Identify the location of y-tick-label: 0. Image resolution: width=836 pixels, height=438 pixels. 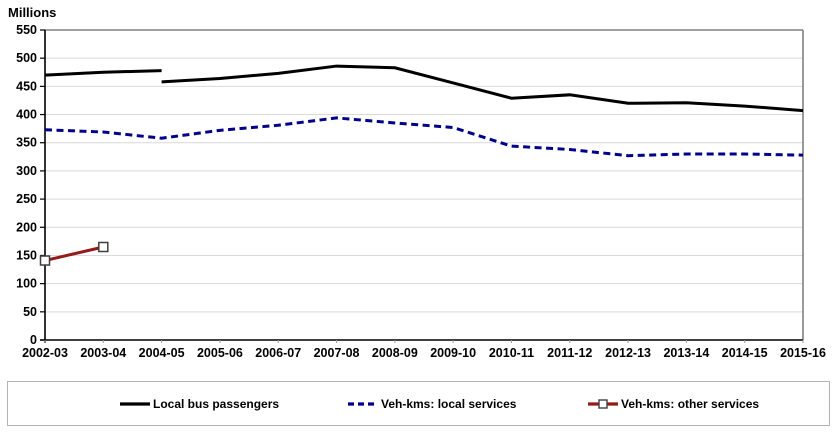
(33, 340).